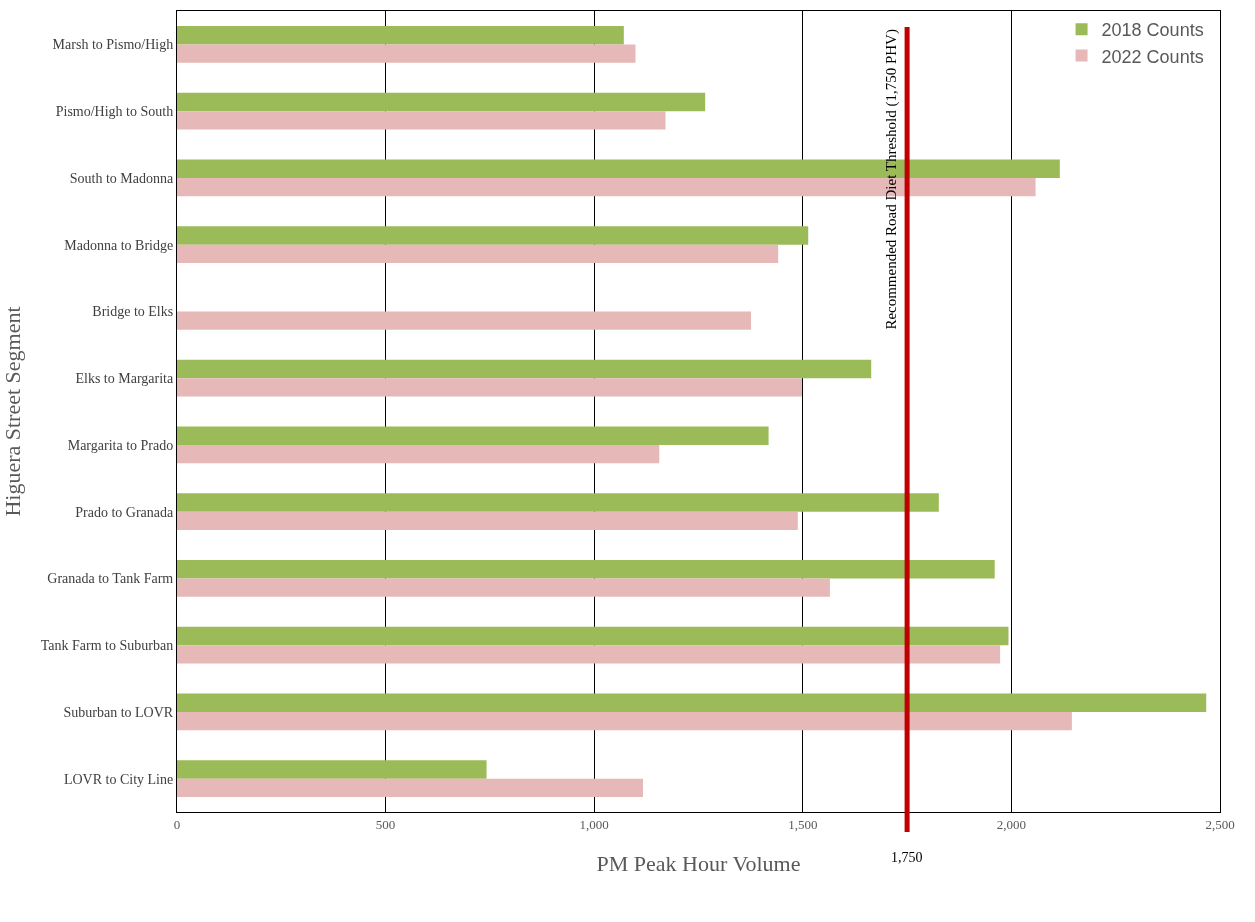 This screenshot has width=1255, height=922. I want to click on y-tick-label: LOVR to City Line, so click(118, 779).